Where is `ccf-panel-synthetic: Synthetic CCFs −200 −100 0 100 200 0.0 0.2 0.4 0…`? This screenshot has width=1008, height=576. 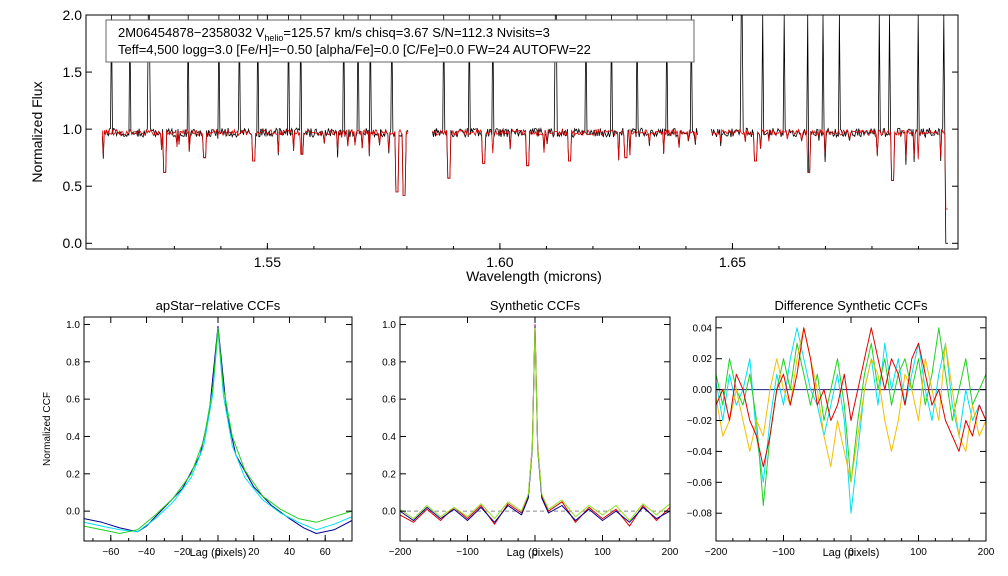
ccf-panel-synthetic: Synthetic CCFs −200 −100 0 100 200 0.0 0.2 0.4 0… is located at coordinates (530, 428).